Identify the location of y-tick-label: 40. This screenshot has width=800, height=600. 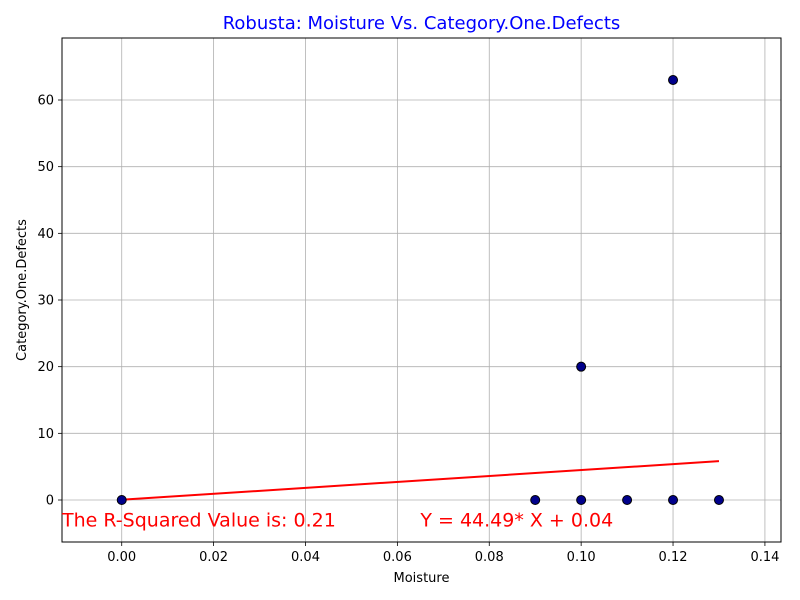
(45, 234).